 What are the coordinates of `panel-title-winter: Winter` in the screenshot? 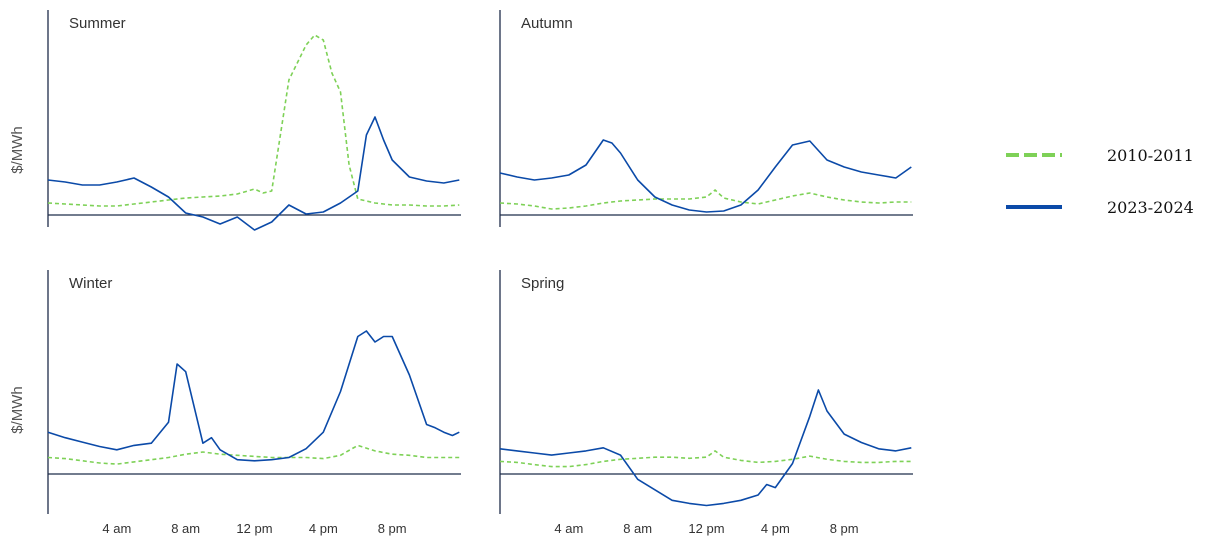 It's located at (90, 283).